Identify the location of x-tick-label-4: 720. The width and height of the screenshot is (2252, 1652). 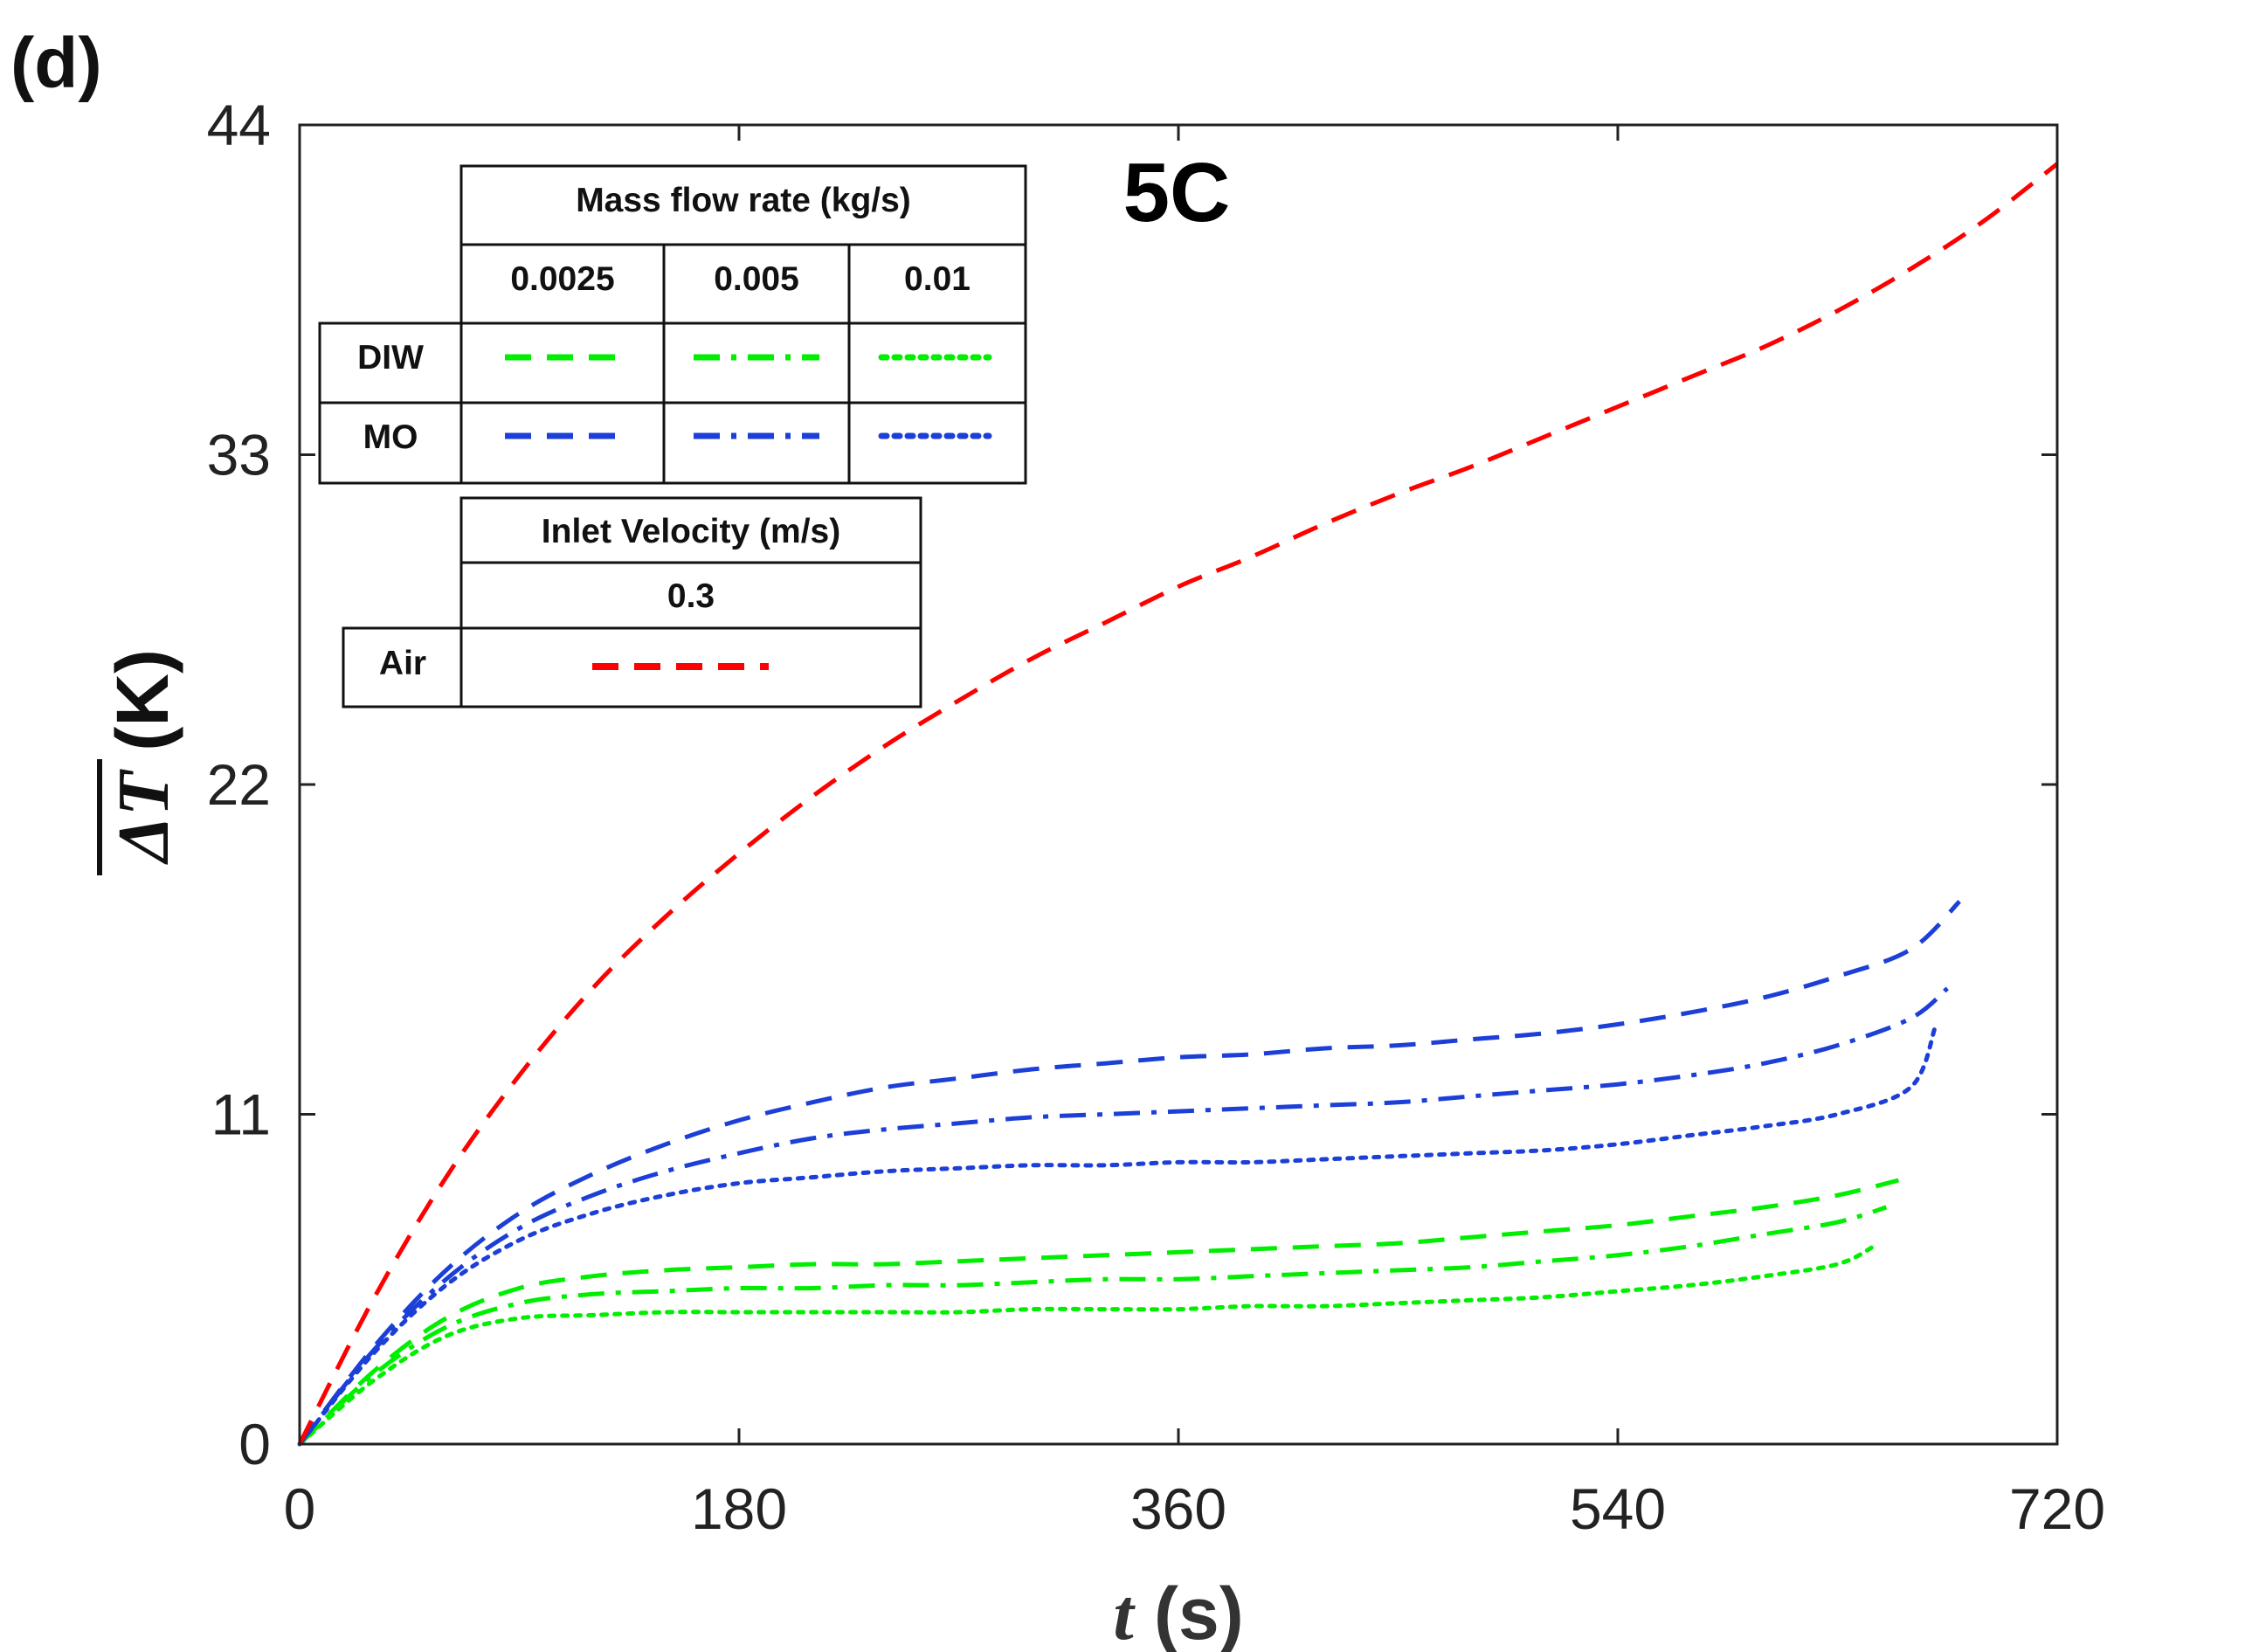
(2057, 1508).